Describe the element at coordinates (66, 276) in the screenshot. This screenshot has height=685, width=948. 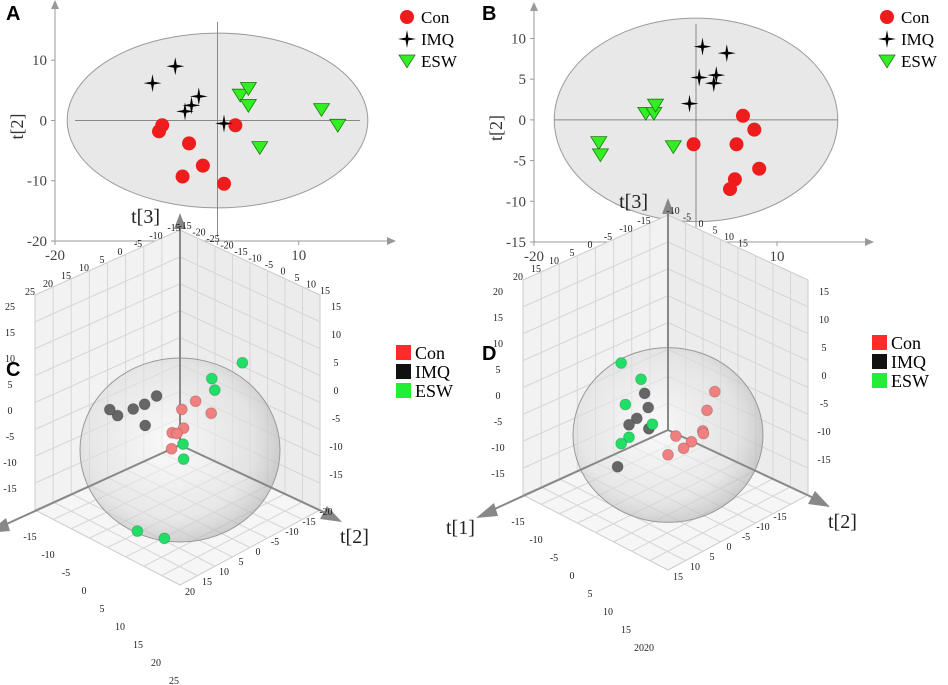
I see `tick-top-left-label: 15` at that location.